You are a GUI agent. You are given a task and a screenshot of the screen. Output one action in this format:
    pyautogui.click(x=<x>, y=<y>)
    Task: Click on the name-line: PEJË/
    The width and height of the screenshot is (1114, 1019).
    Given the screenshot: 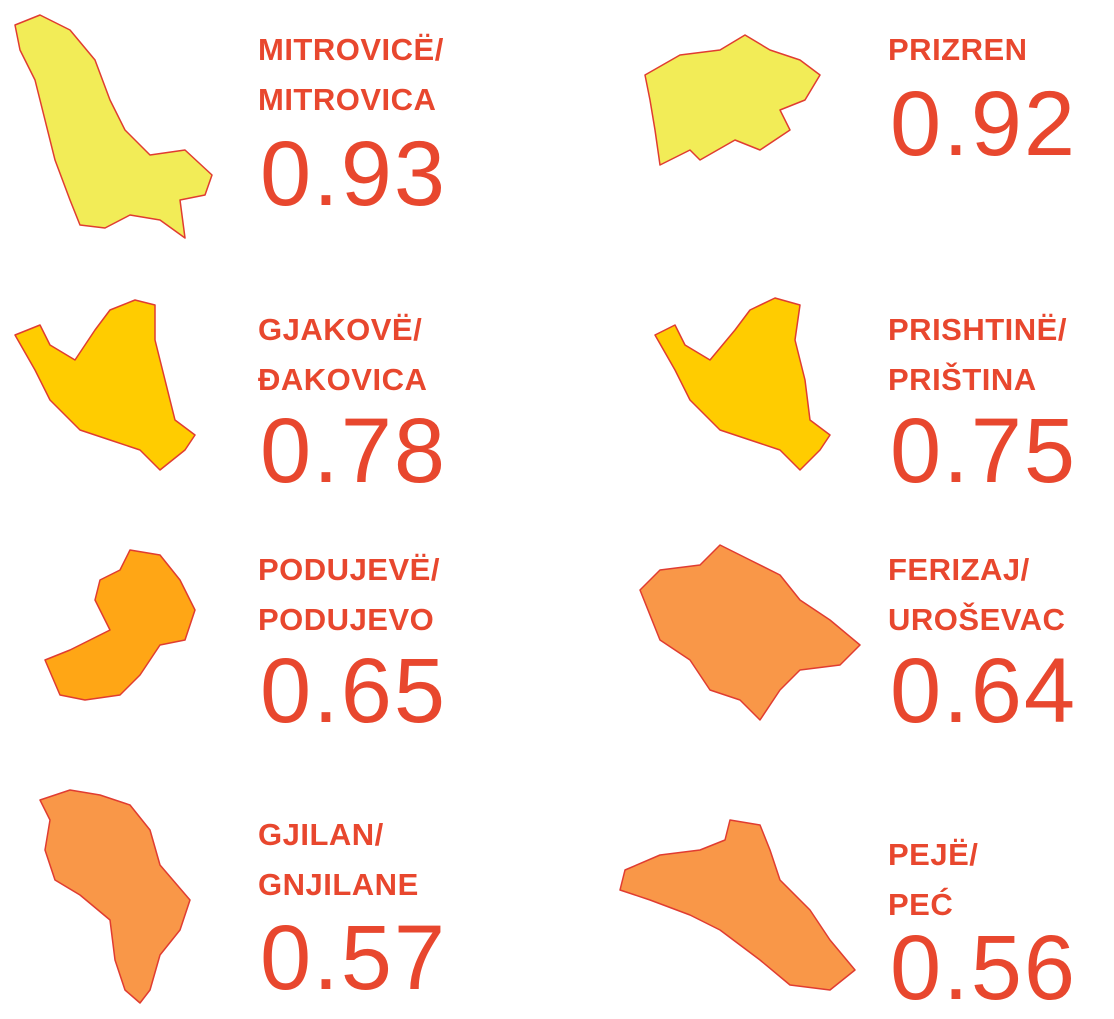 What is the action you would take?
    pyautogui.click(x=933, y=854)
    